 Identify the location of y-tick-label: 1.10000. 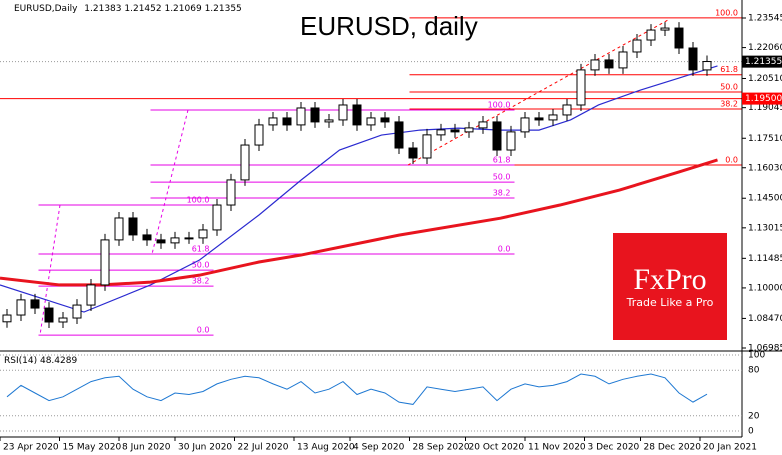
(765, 288).